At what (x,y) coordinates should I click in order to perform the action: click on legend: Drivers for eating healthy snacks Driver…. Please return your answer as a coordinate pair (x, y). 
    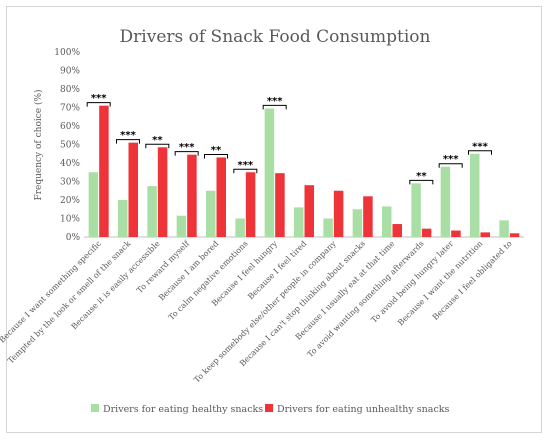
    Looking at the image, I should click on (270, 409).